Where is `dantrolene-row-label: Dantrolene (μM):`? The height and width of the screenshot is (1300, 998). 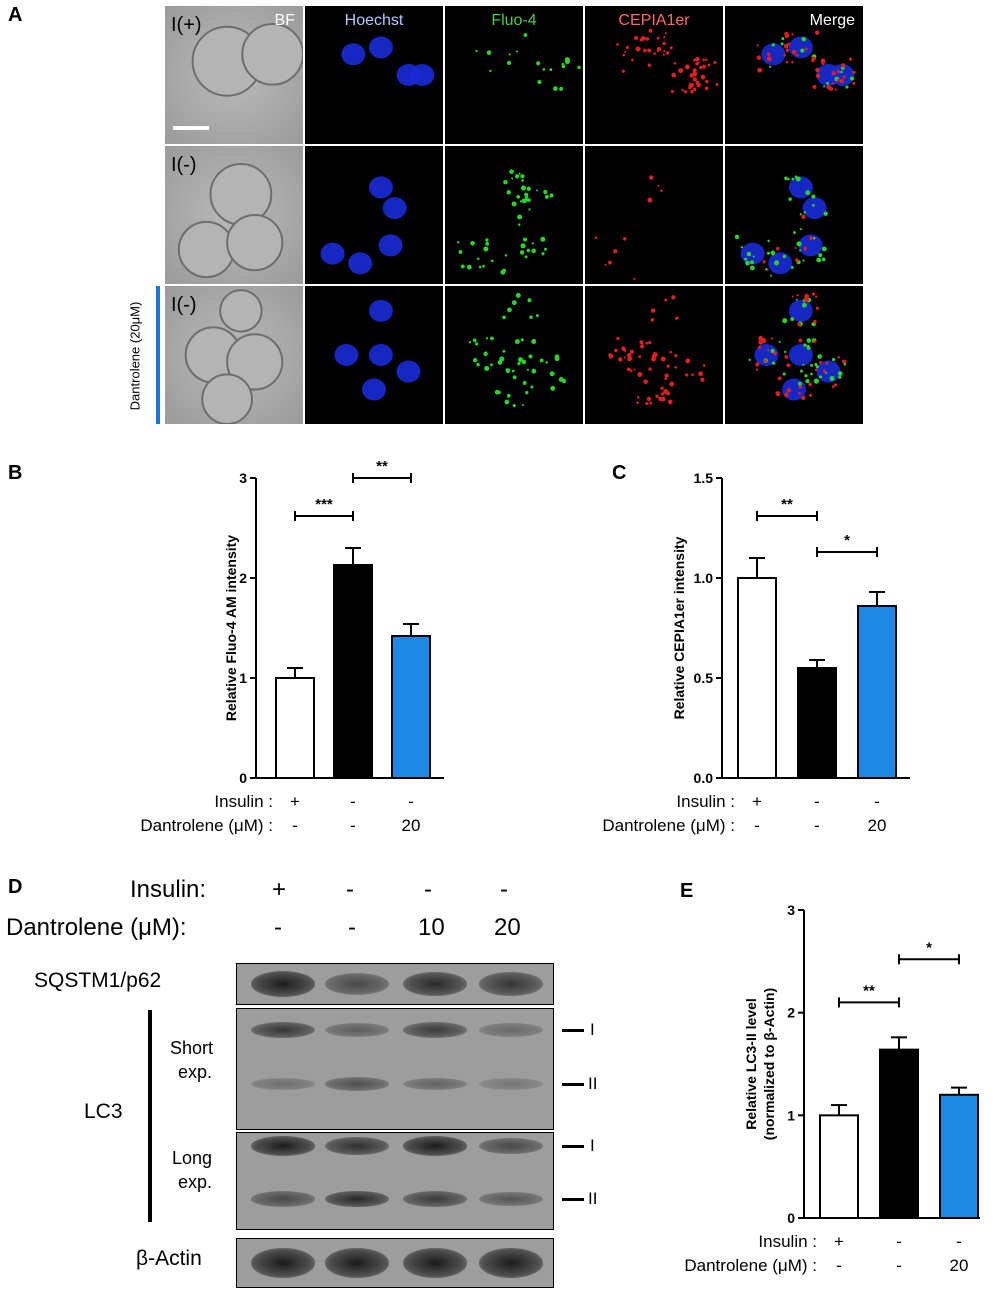 dantrolene-row-label: Dantrolene (μM): is located at coordinates (96, 927).